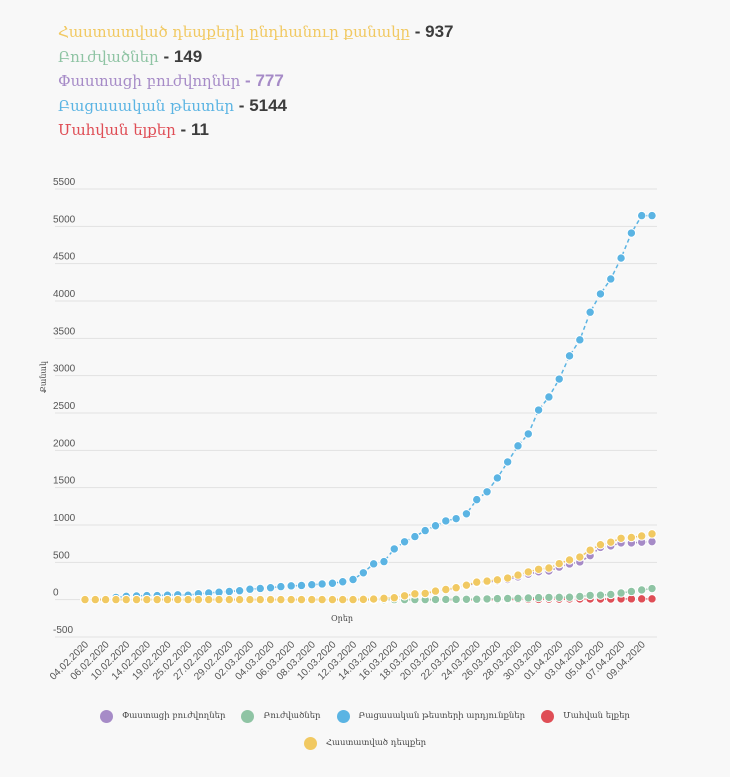 The width and height of the screenshot is (730, 777). I want to click on legend-item: Բացասական թեստերի արդյունքներ, so click(430, 716).